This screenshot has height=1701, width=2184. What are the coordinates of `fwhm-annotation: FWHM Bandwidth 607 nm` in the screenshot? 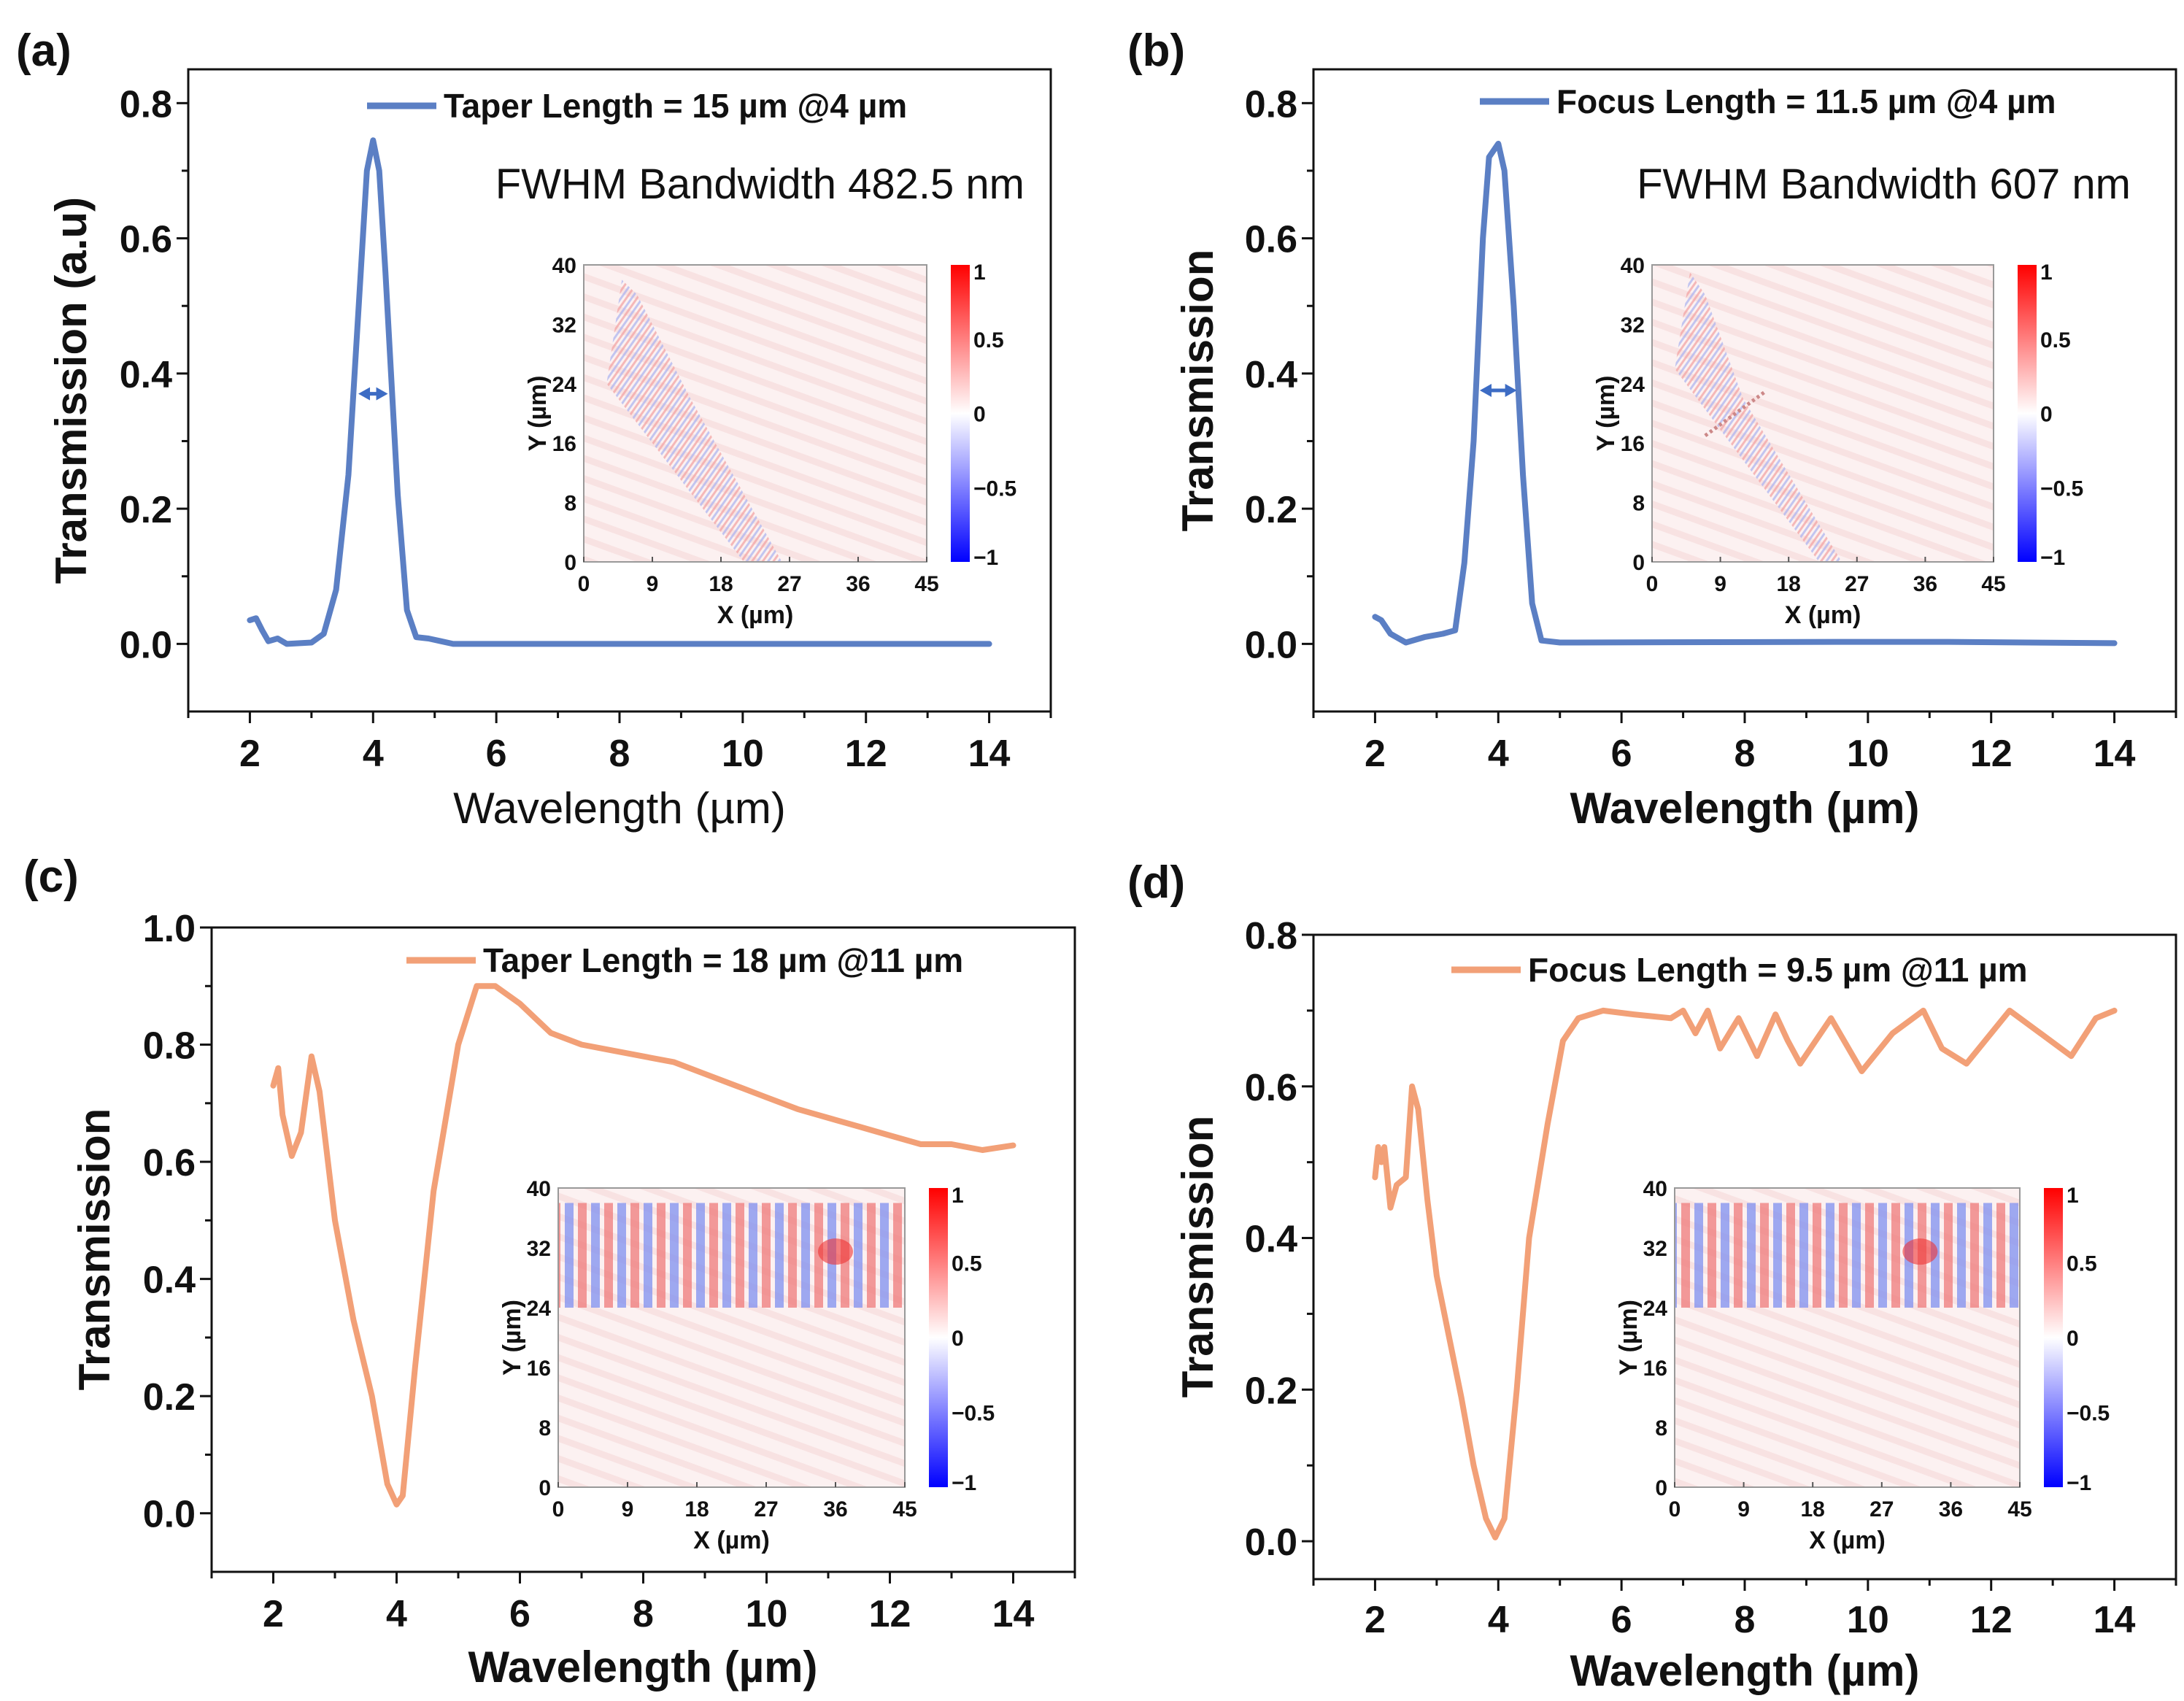 It's located at (1884, 184).